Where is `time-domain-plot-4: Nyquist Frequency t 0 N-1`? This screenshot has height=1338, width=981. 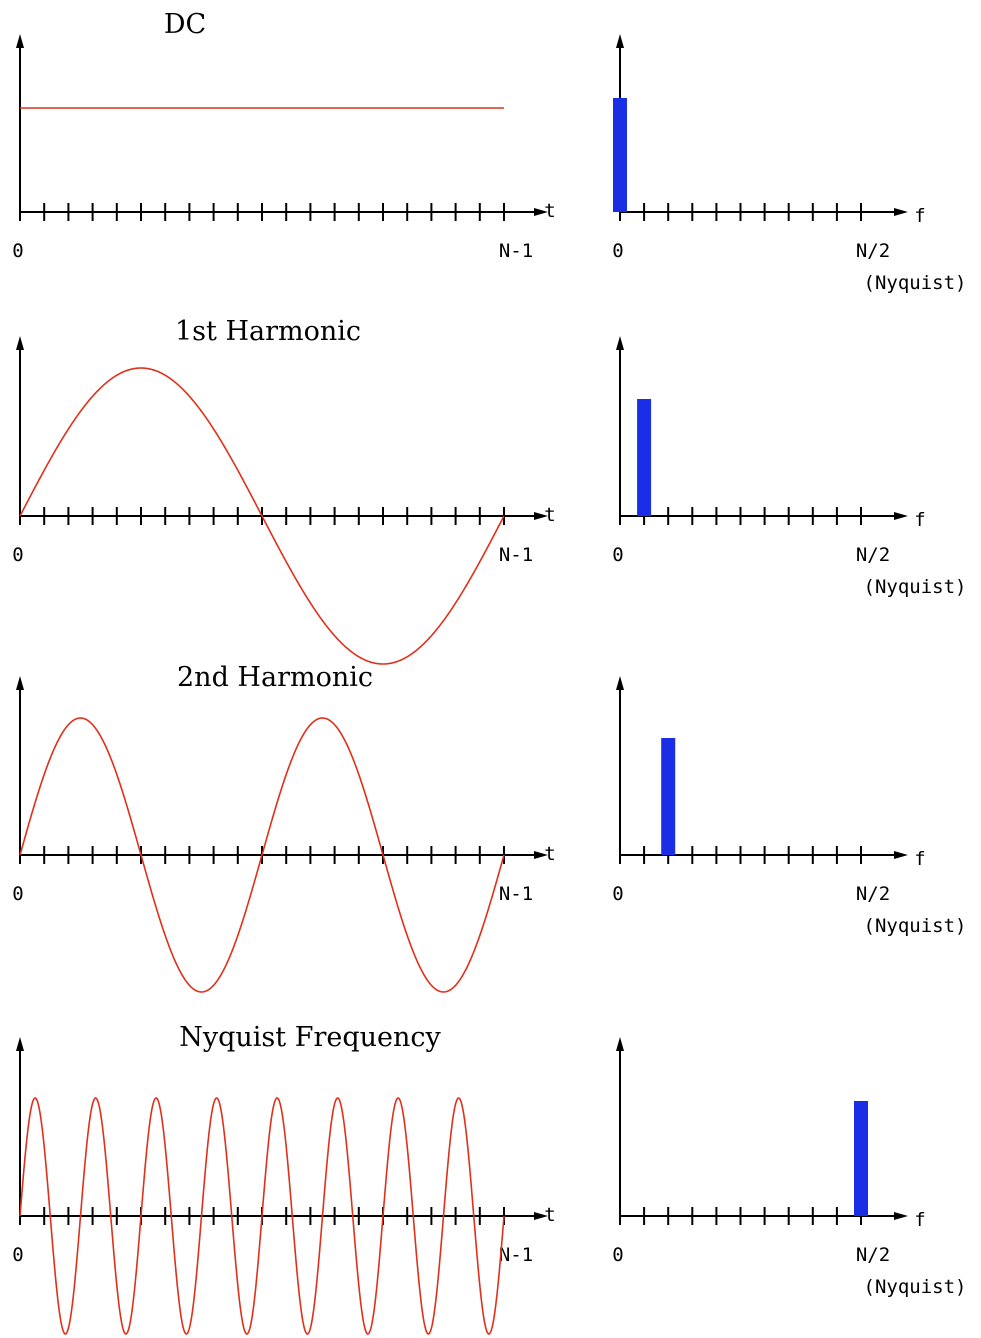 time-domain-plot-4: Nyquist Frequency t 0 N-1 is located at coordinates (283, 1178).